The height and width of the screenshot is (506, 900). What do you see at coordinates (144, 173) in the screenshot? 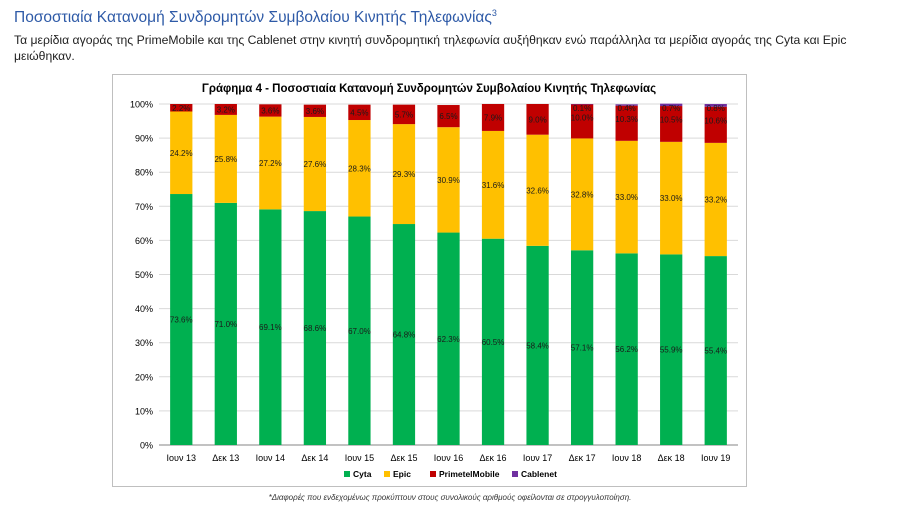
I see `y-tick-label: 80%` at bounding box center [144, 173].